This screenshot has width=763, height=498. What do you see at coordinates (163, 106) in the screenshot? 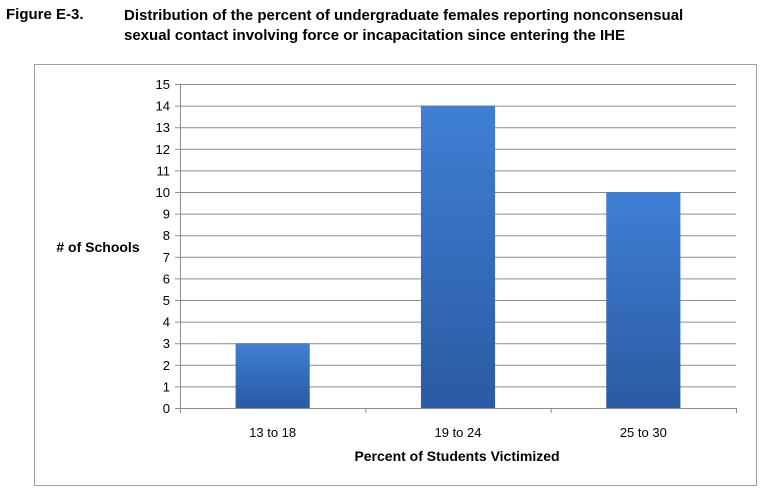
I see `y-tick-label: 14` at bounding box center [163, 106].